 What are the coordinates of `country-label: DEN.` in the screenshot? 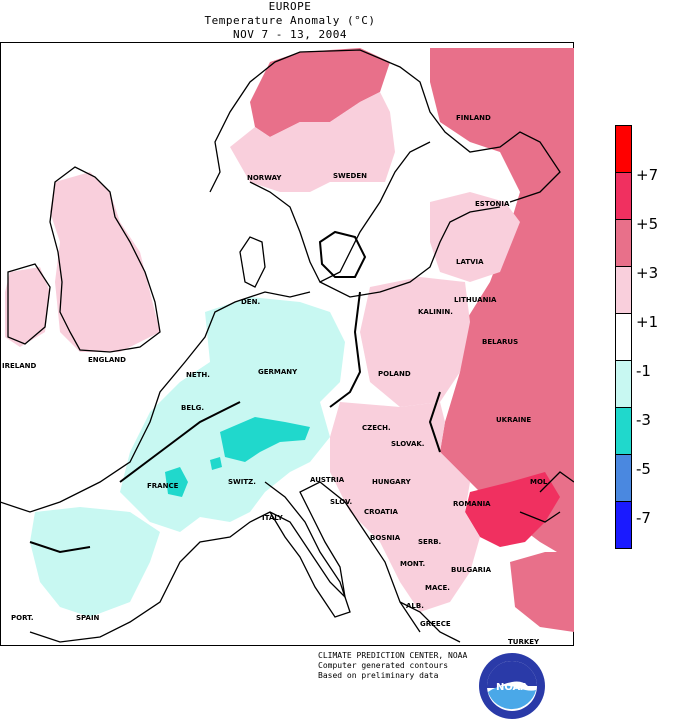 It's located at (250, 302).